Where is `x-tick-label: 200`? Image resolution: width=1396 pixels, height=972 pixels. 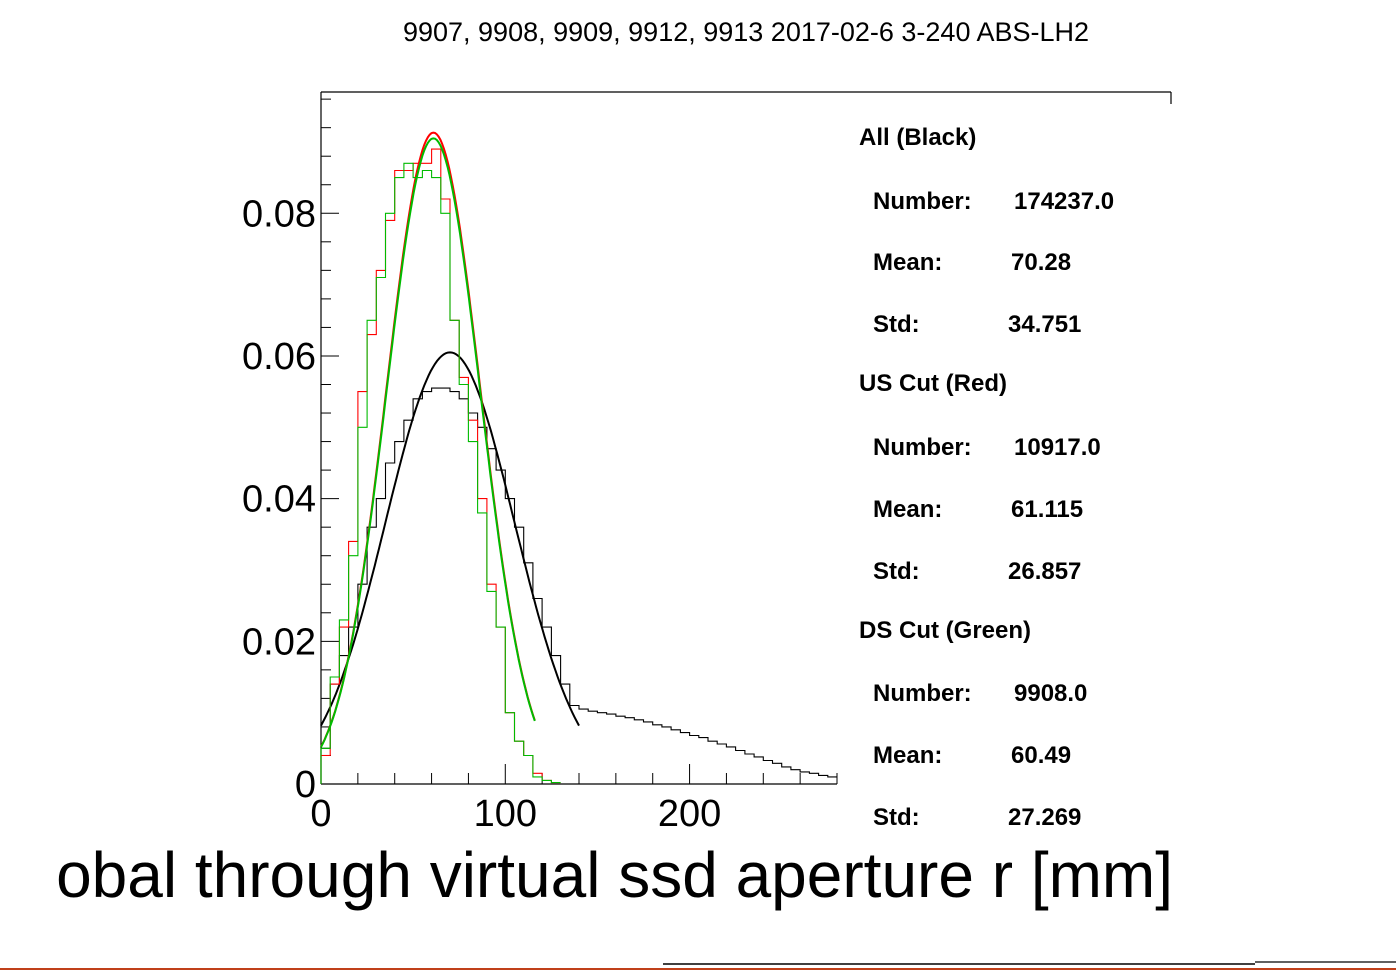
x-tick-label: 200 is located at coordinates (689, 814).